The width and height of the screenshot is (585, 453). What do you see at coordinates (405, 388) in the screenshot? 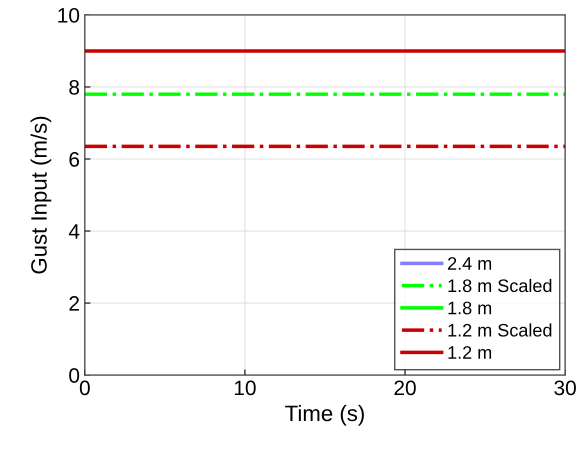
I see `x-tick-label: 20` at bounding box center [405, 388].